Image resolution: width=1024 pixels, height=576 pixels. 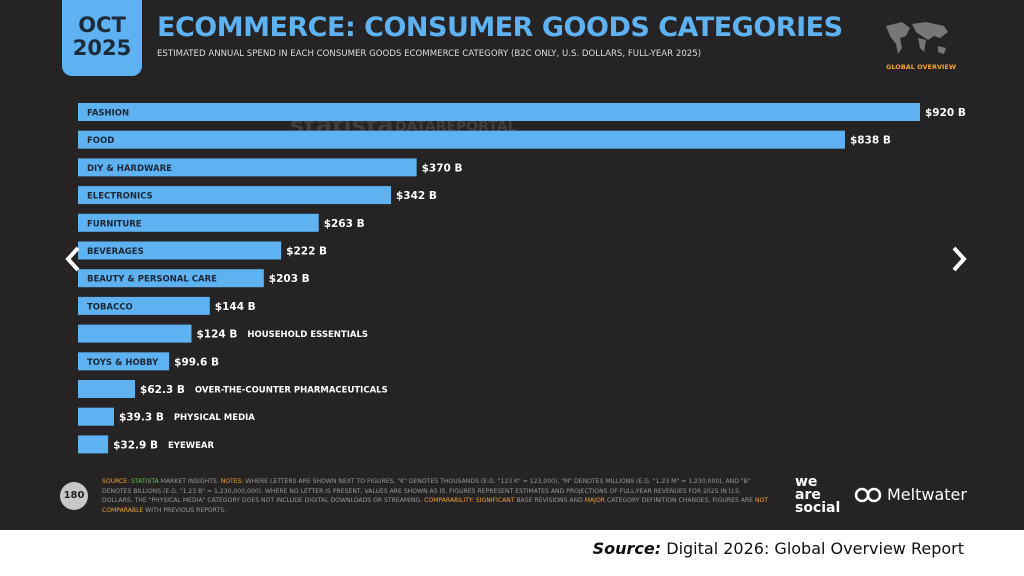 I want to click on value-label: $32.9 B, so click(x=135, y=445).